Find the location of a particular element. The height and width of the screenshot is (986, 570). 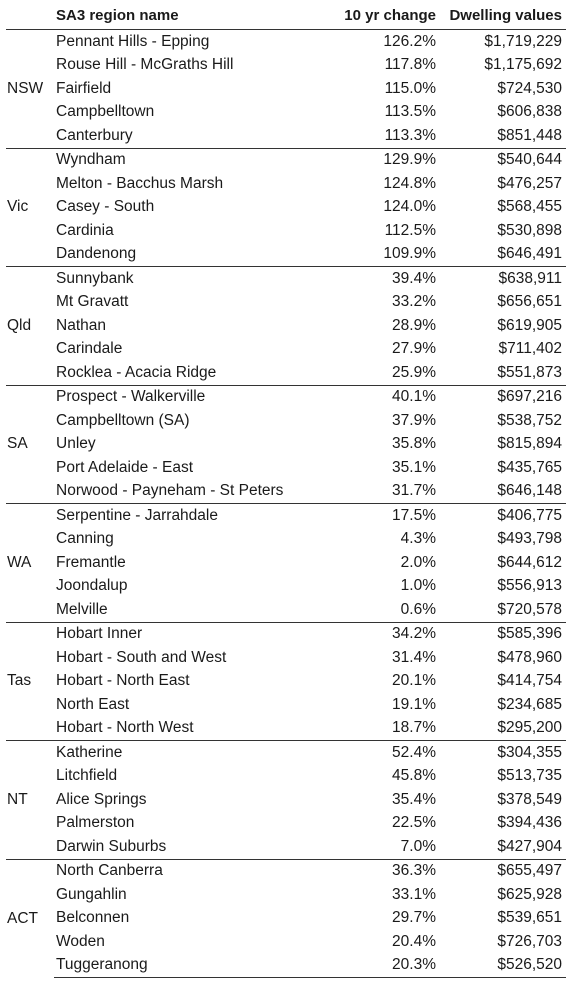

table-row: Dandenong 109.9% $646,491 is located at coordinates (286, 255).